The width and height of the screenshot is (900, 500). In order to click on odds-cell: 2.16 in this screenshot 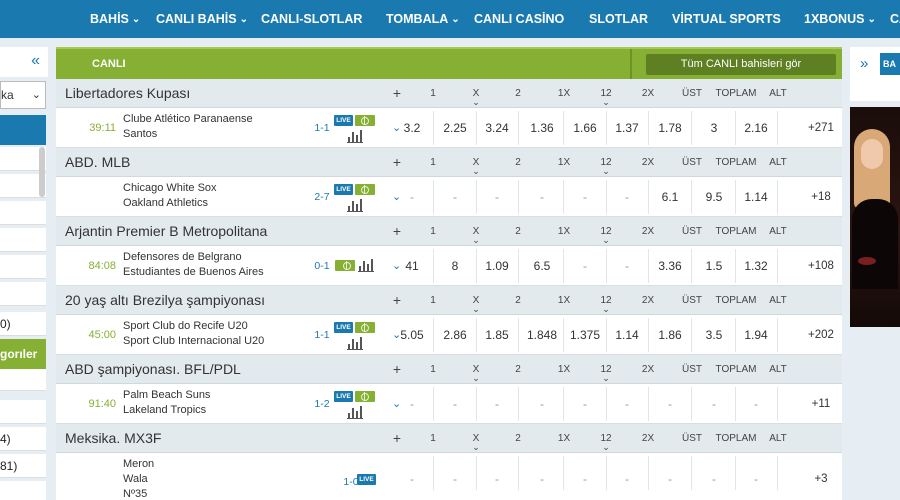, I will do `click(756, 128)`.